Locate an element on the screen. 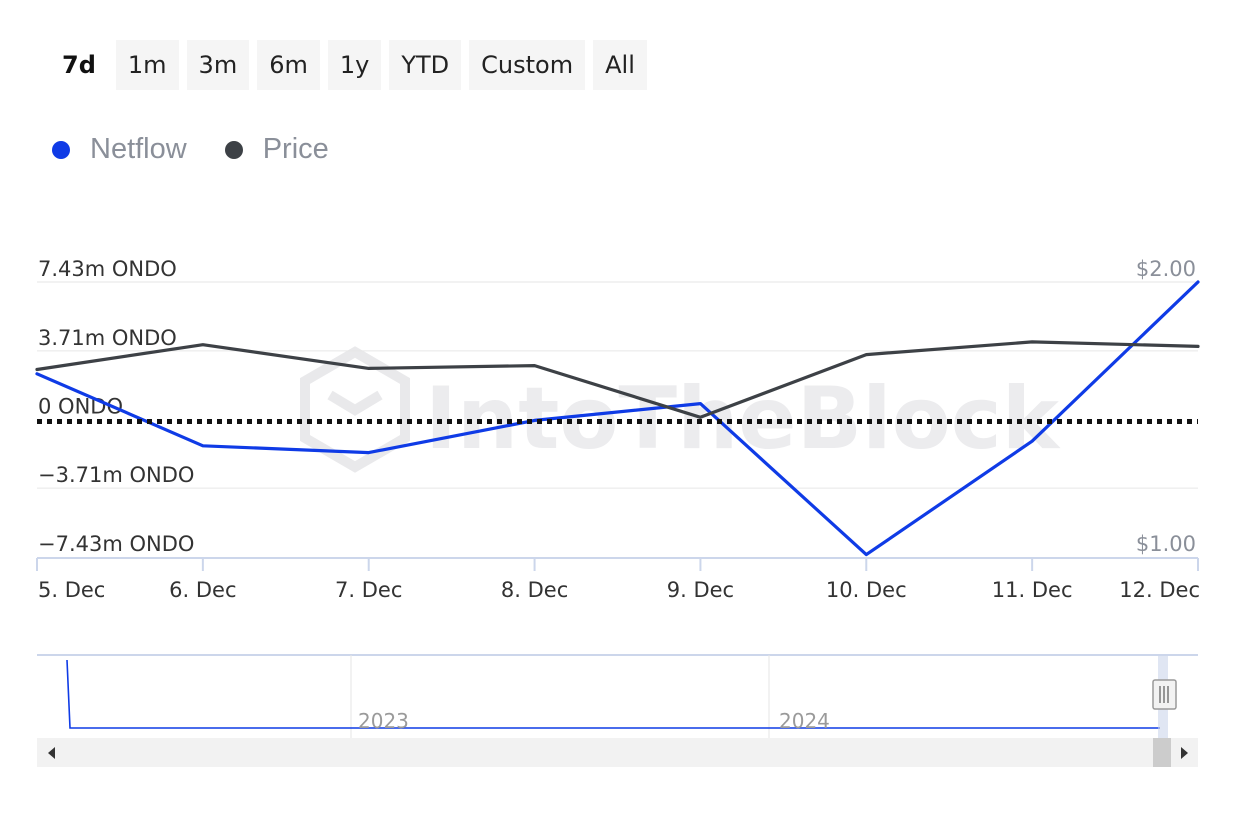  legend-item-price: Price is located at coordinates (276, 149).